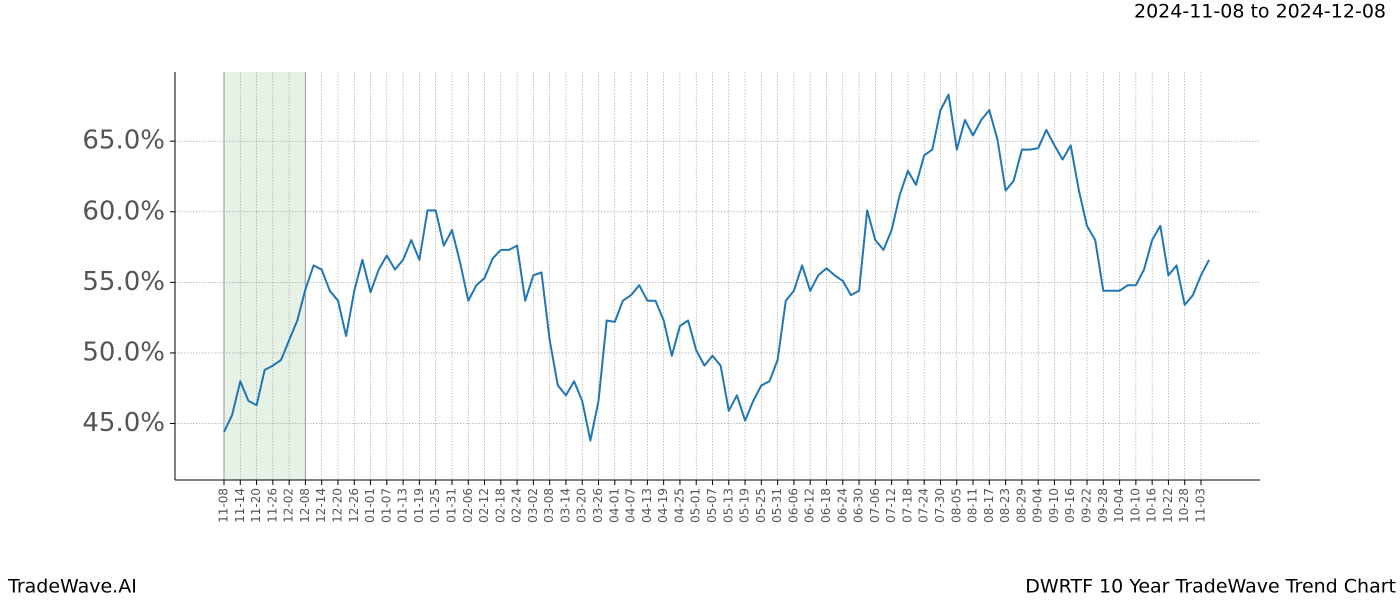 This screenshot has height=604, width=1400. Describe the element at coordinates (123, 211) in the screenshot. I see `y-tick-label: 60.0%` at that location.